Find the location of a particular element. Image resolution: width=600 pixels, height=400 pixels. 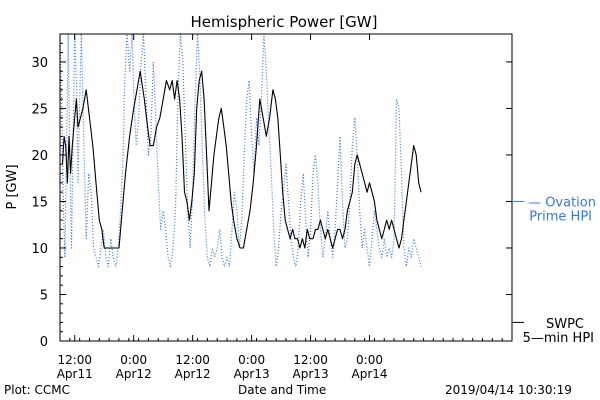

y-axis-label: P [GW] is located at coordinates (12, 186).